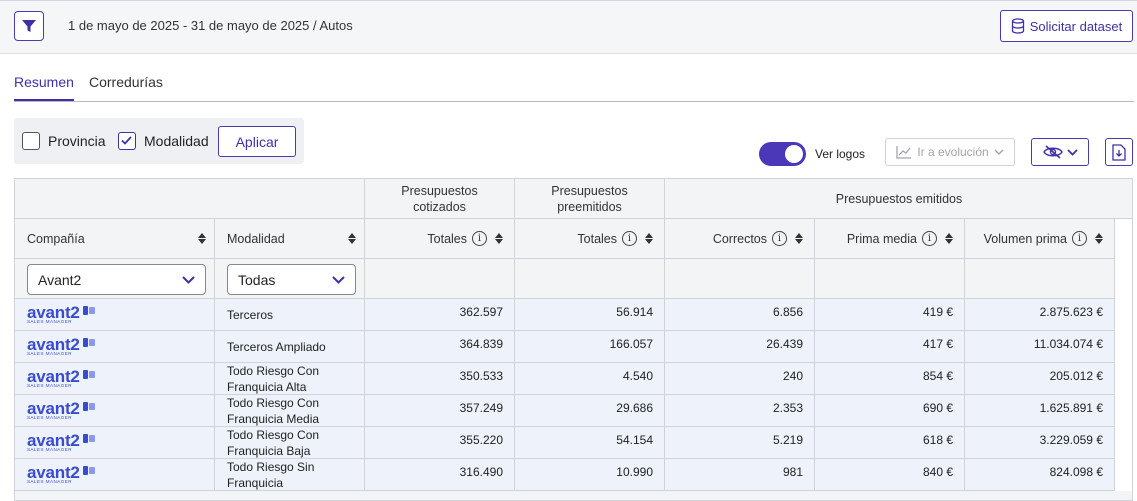 This screenshot has width=1137, height=501. I want to click on horizontal-scrollbar, so click(573, 495).